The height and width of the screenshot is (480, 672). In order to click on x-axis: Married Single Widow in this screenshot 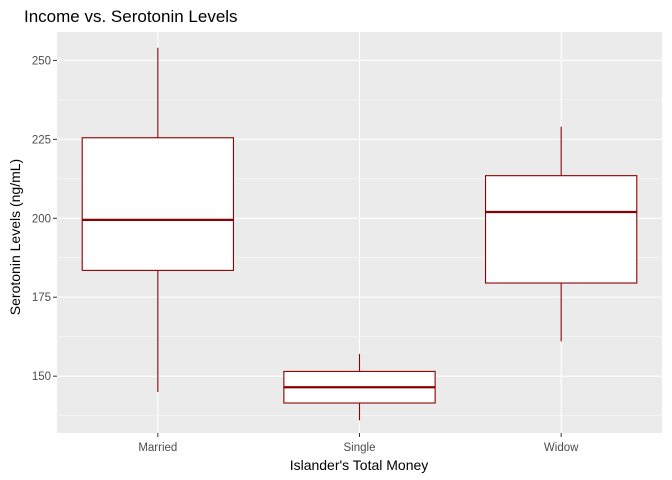, I will do `click(358, 443)`.